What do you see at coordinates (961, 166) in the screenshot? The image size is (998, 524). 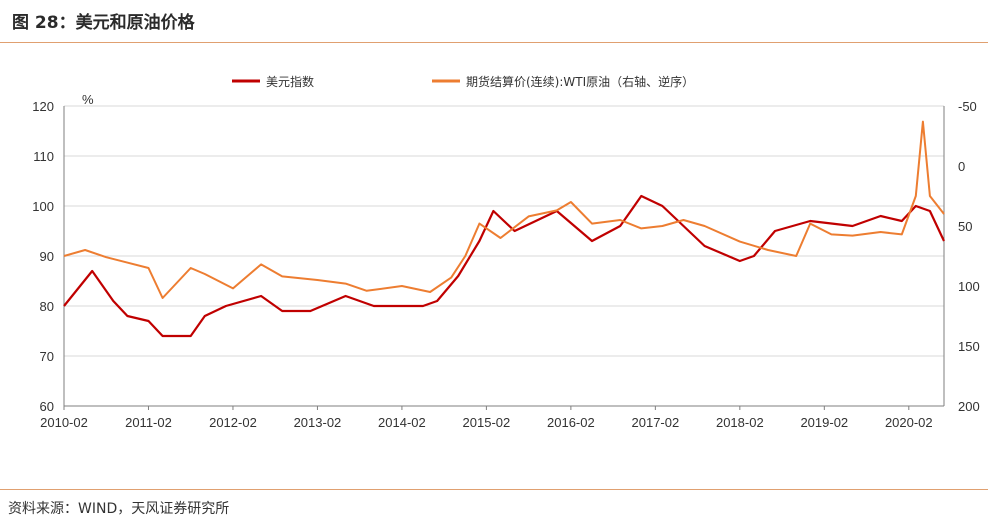 I see `y-right-tick-label: 0` at bounding box center [961, 166].